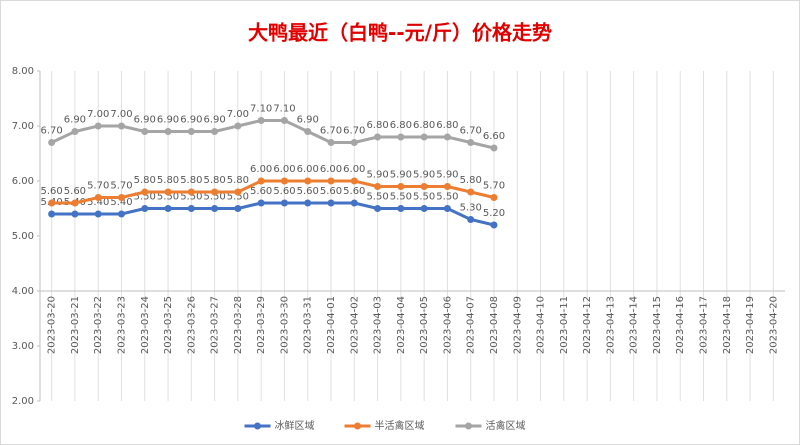 The height and width of the screenshot is (445, 800). Describe the element at coordinates (23, 236) in the screenshot. I see `y-tick-label: 5.00` at that location.